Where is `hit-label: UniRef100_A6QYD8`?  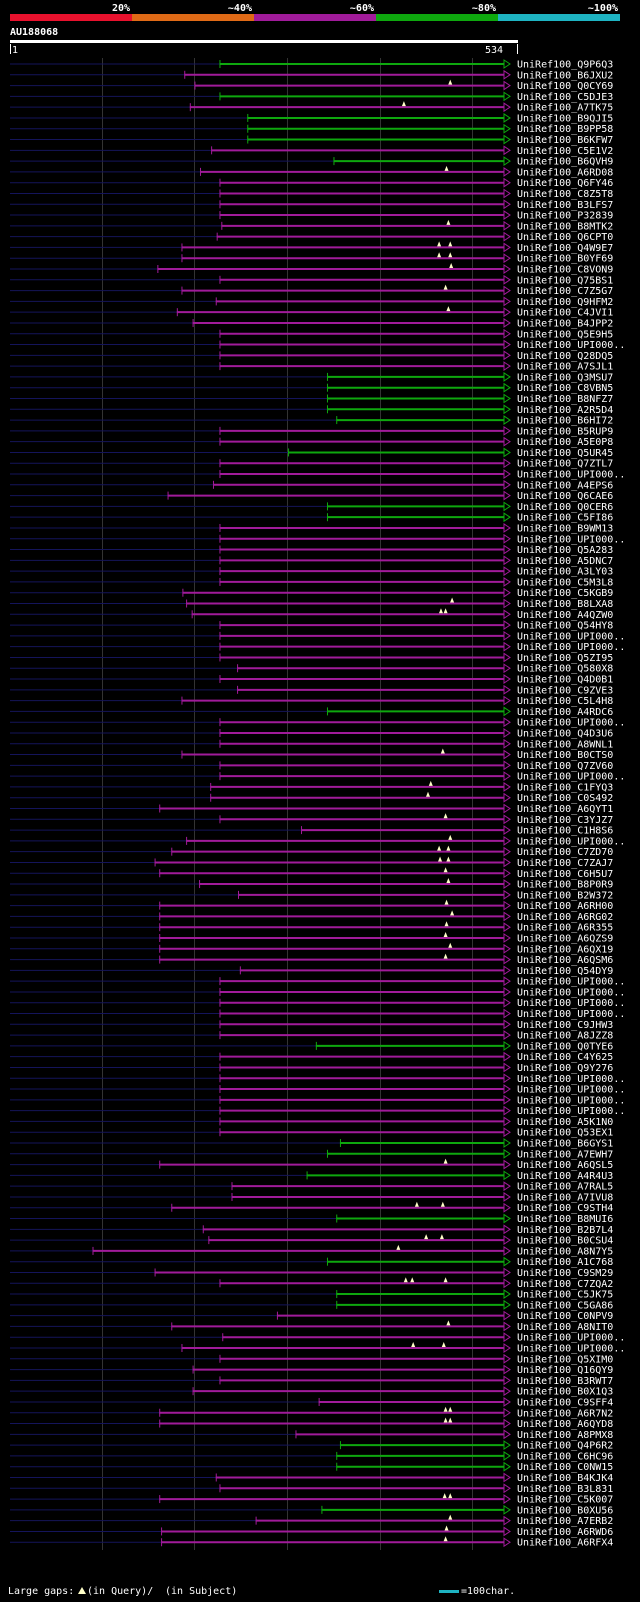 hit-label: UniRef100_A6QYD8 is located at coordinates (565, 1424).